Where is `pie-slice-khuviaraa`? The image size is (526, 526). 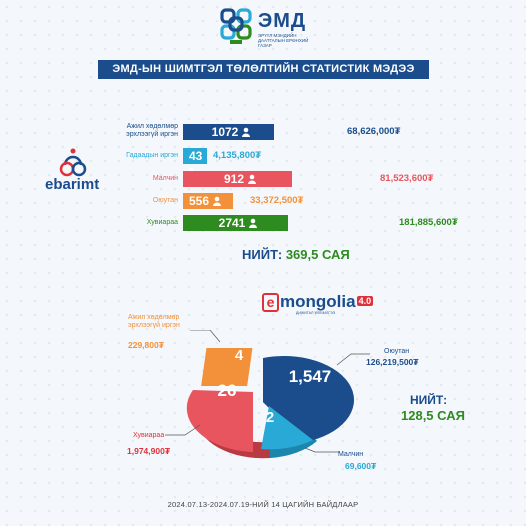
pie-slice-khuviaraa is located at coordinates (219, 421).